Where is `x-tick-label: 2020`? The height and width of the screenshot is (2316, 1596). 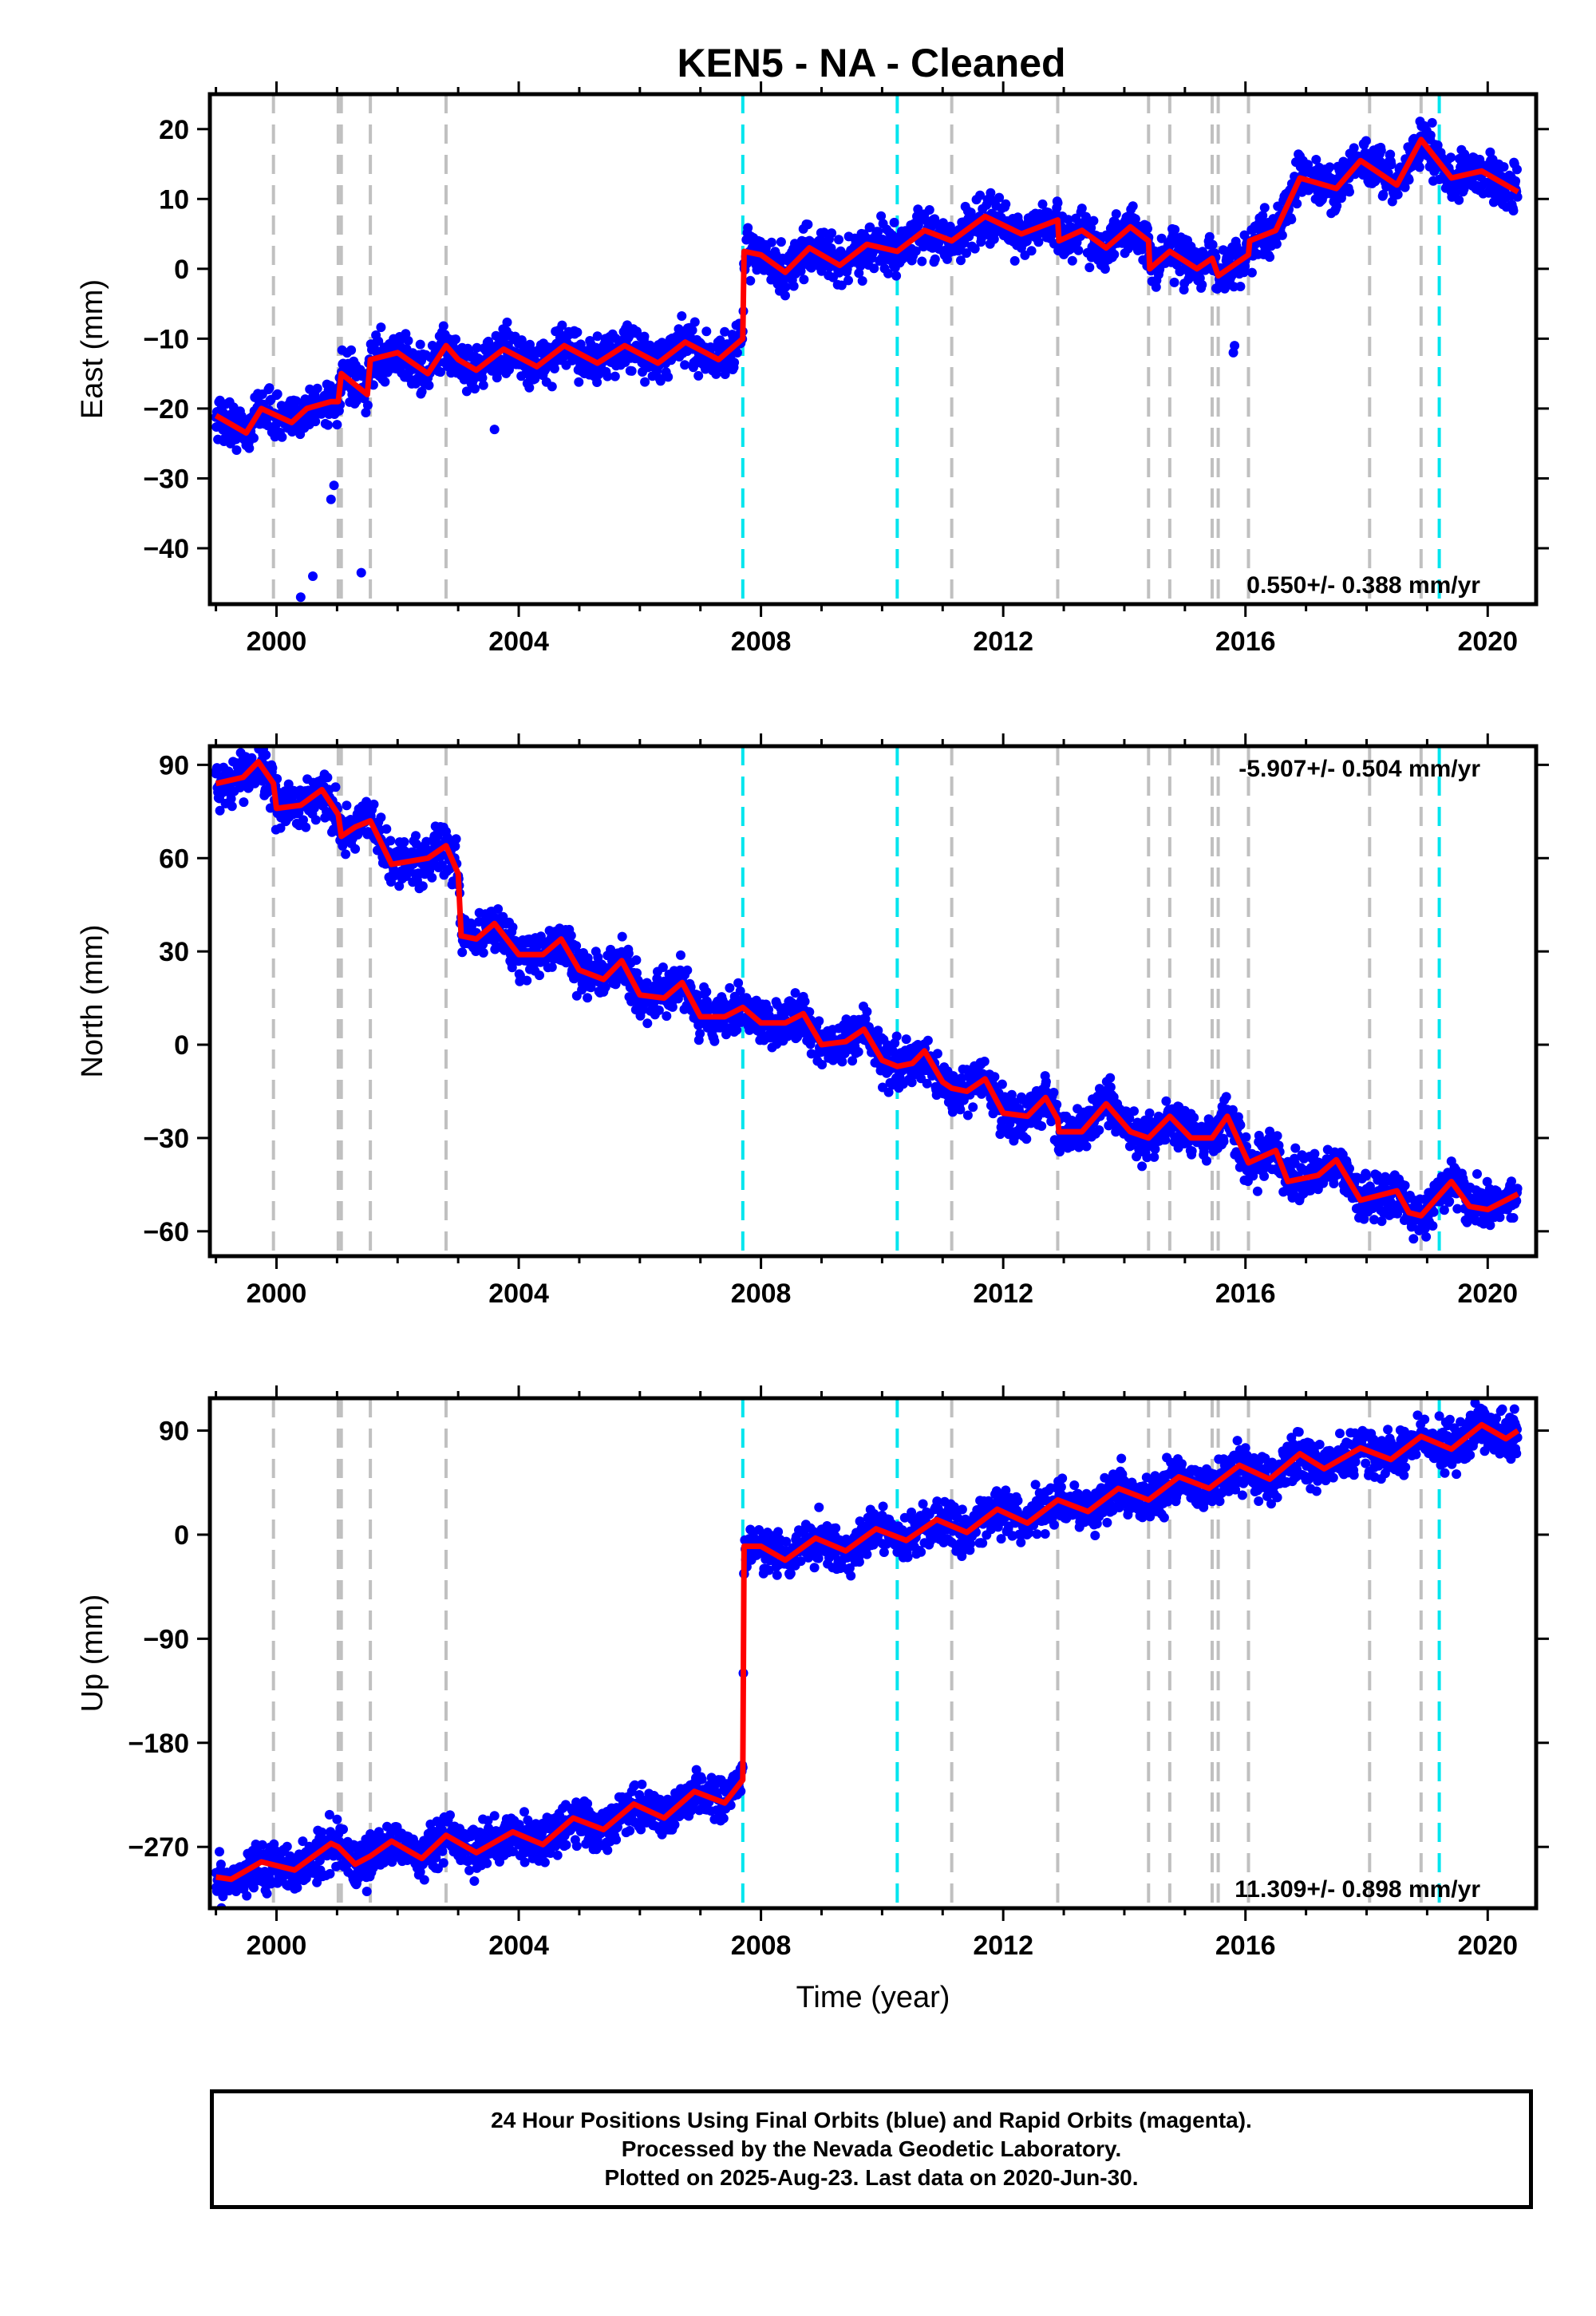 x-tick-label: 2020 is located at coordinates (1487, 641).